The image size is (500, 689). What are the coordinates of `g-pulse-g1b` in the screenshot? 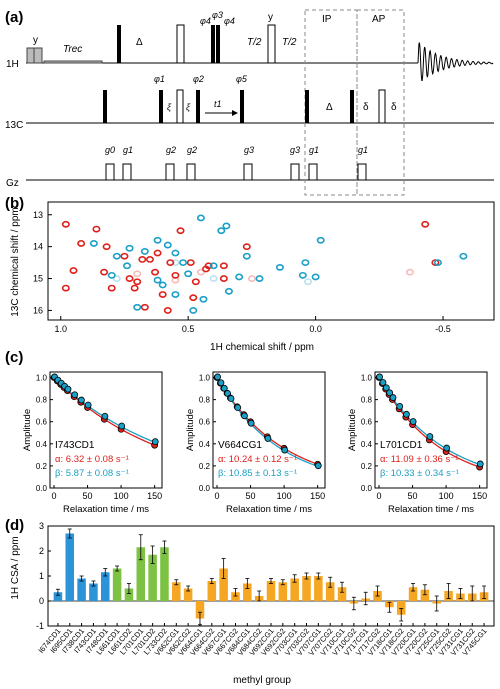 It's located at (313, 172).